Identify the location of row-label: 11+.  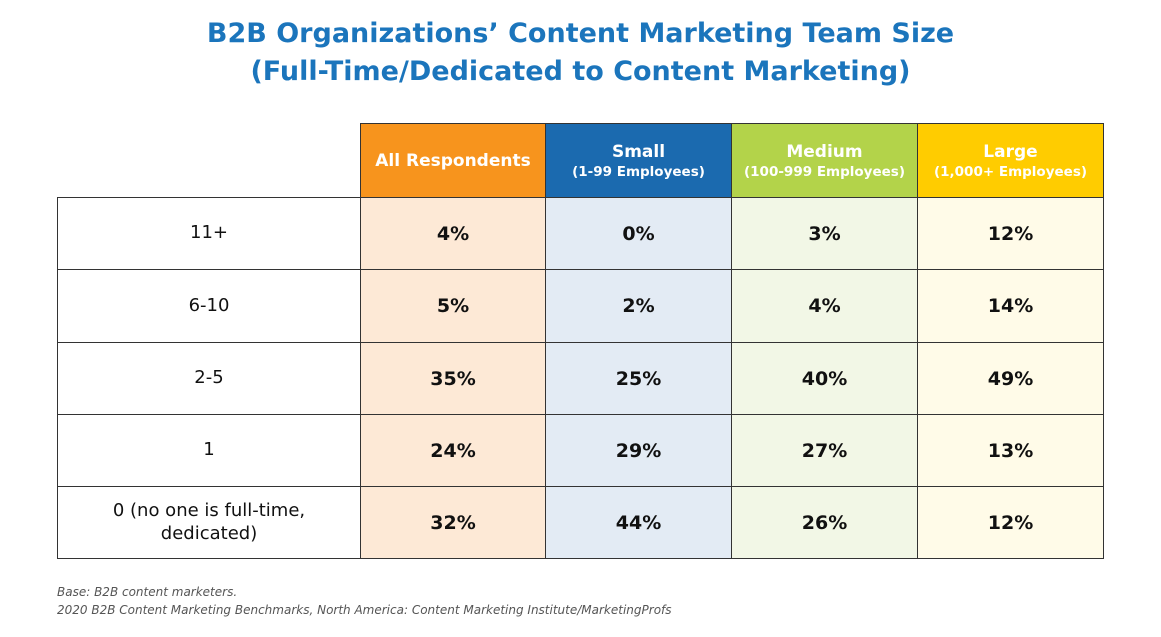
(209, 233).